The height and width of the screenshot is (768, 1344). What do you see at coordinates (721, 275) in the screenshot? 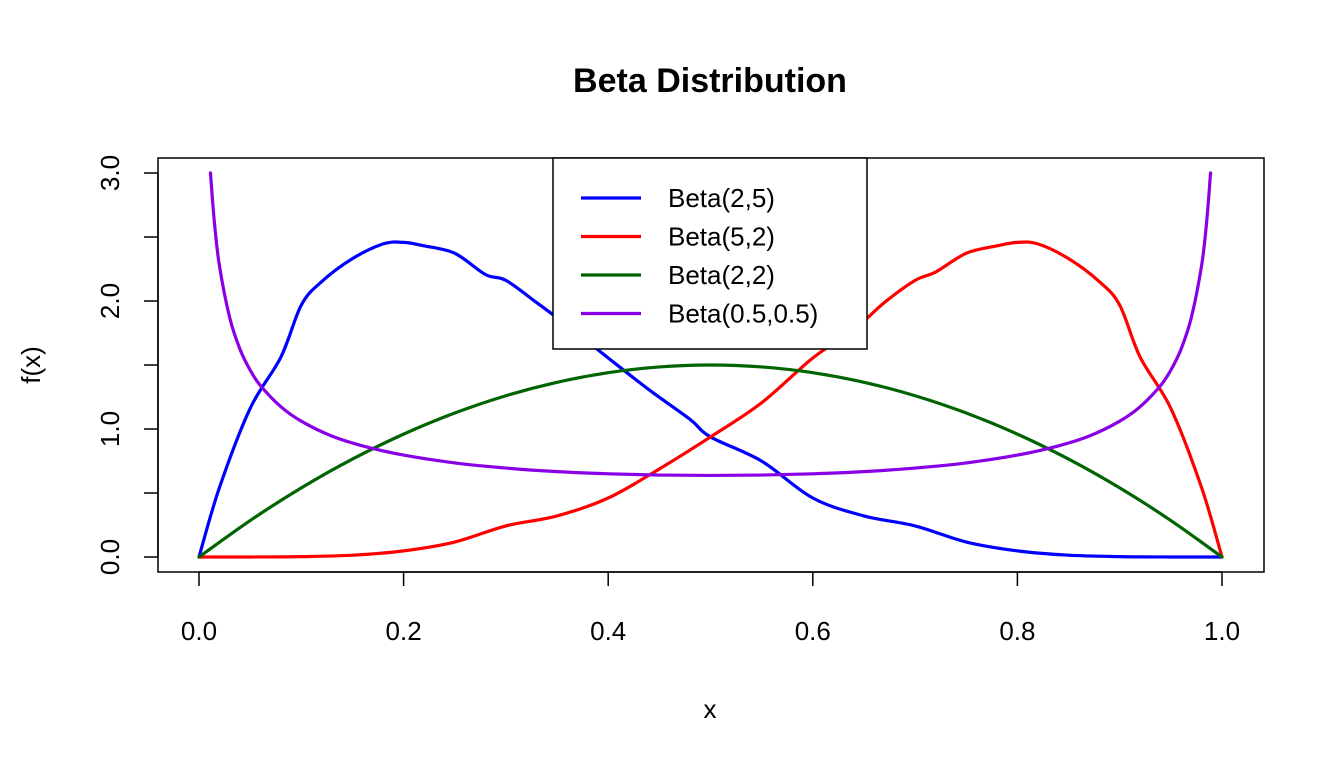
I see `legend-label: Beta(2,2)` at bounding box center [721, 275].